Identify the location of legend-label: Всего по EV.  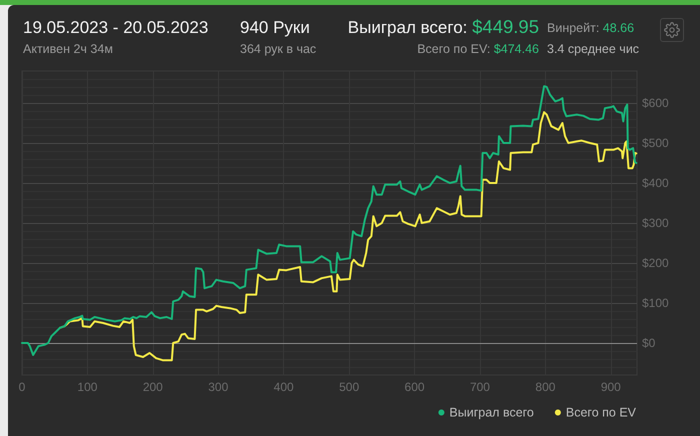
(601, 413).